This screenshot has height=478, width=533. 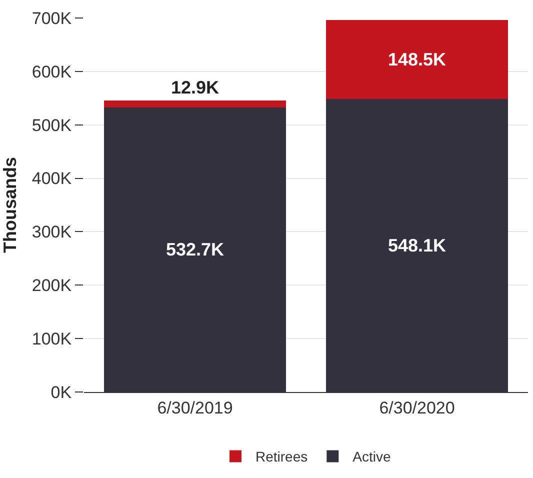 What do you see at coordinates (52, 178) in the screenshot?
I see `y-tick-label: 400K` at bounding box center [52, 178].